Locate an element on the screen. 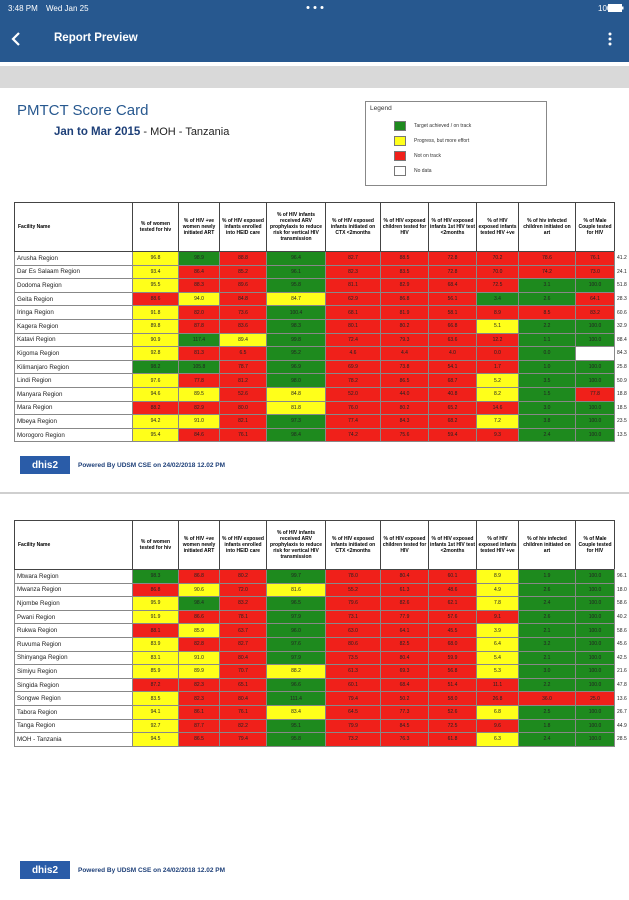 The image size is (629, 900). score-cell: 96.5 is located at coordinates (296, 603).